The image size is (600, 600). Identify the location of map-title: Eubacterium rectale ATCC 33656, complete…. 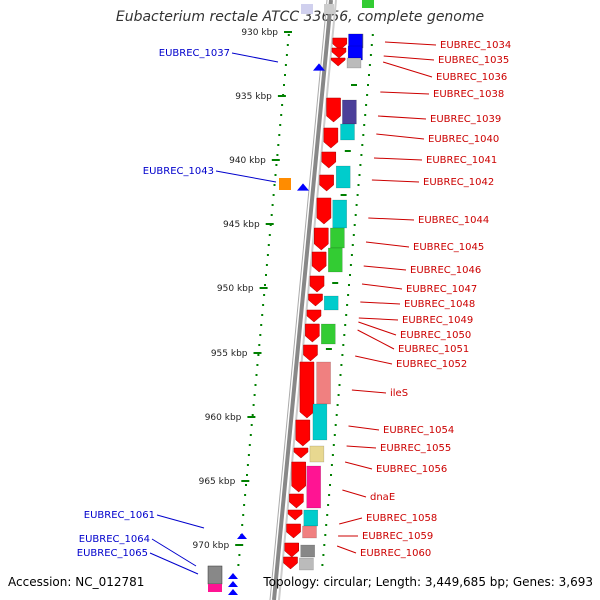
(300, 17).